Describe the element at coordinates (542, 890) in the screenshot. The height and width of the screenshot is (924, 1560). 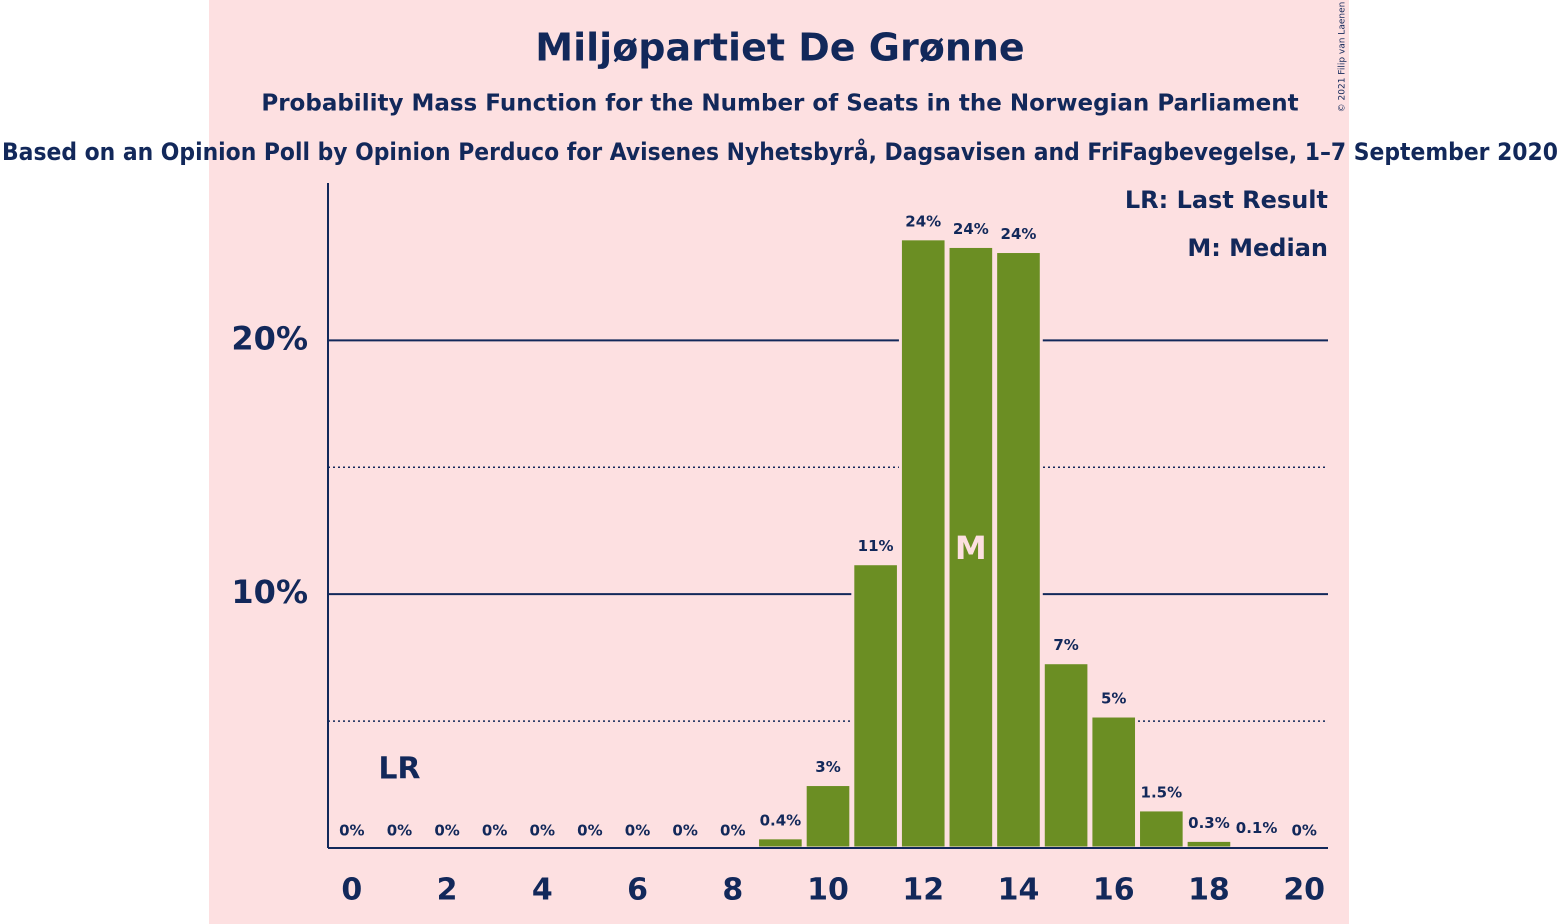
I see `x-tick-label: 4` at that location.